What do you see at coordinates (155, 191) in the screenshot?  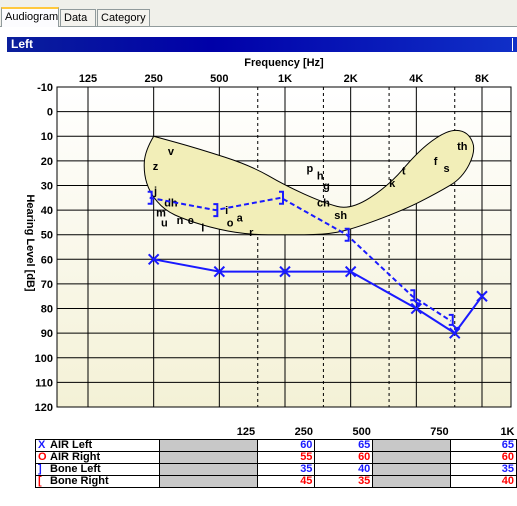 I see `phoneme-label: j` at bounding box center [155, 191].